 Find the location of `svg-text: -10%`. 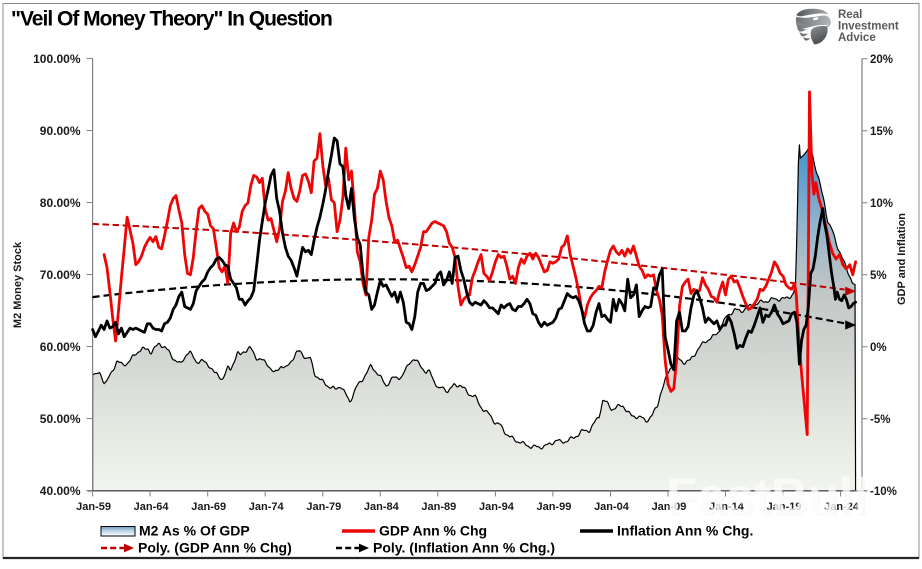

svg-text: -10% is located at coordinates (883, 492).